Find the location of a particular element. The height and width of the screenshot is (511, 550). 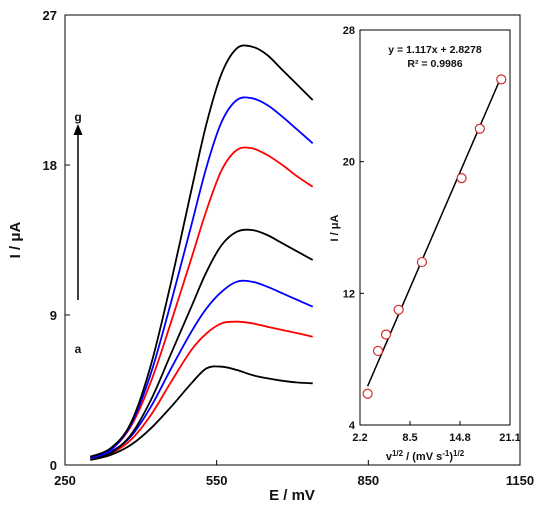

main-y-tick-label-3: 27 is located at coordinates (50, 15).